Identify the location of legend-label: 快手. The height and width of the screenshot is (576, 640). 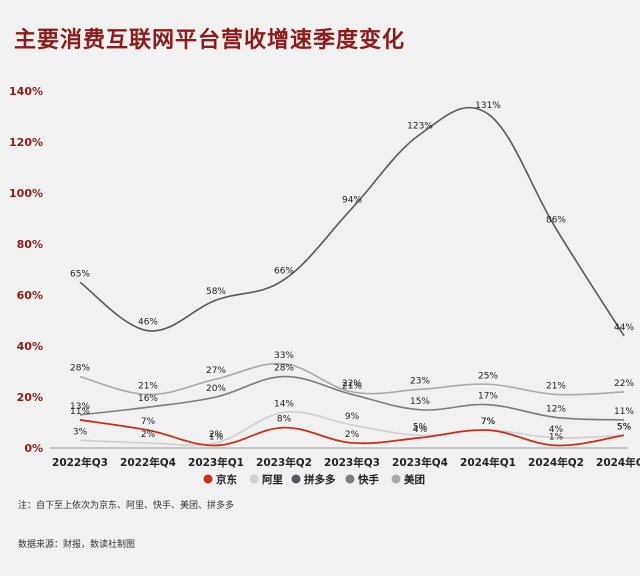
(368, 479).